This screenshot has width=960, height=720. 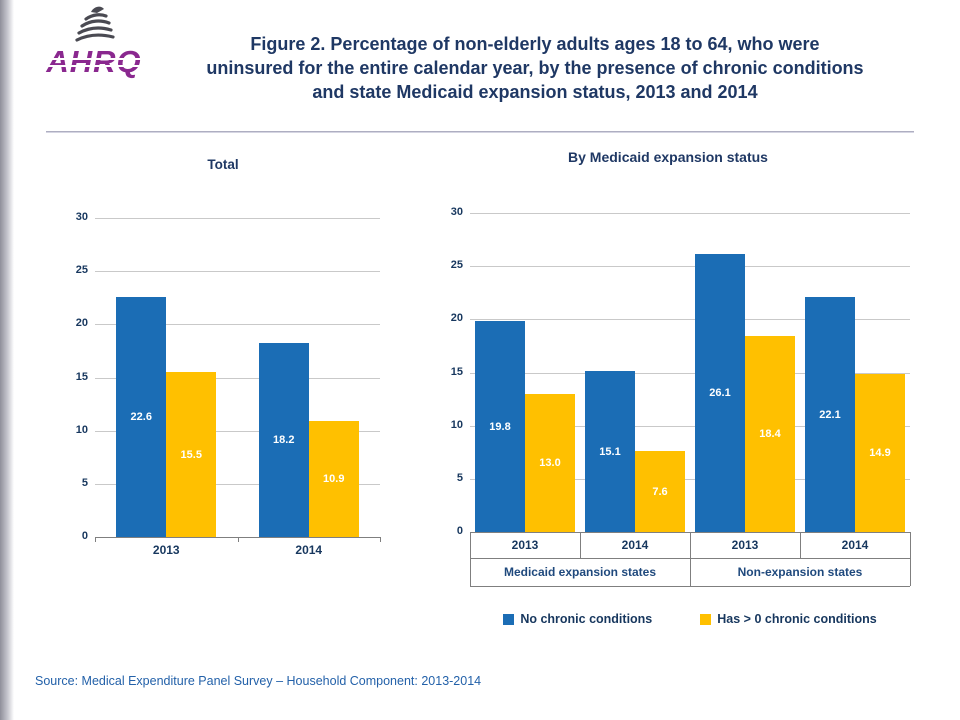 I want to click on bar-value-label: 22.6, so click(x=141, y=416).